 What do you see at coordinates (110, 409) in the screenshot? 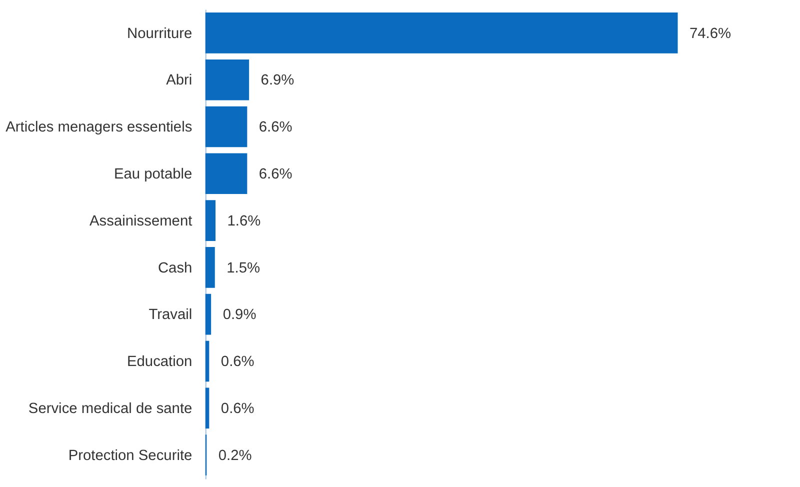
I see `y-tick-label: Service medical de sante` at bounding box center [110, 409].